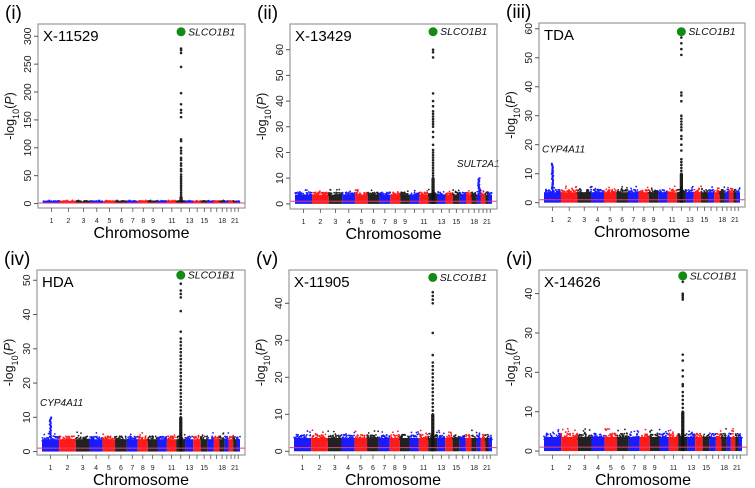  What do you see at coordinates (598, 220) in the screenshot?
I see `x-tick-label: 4` at bounding box center [598, 220].